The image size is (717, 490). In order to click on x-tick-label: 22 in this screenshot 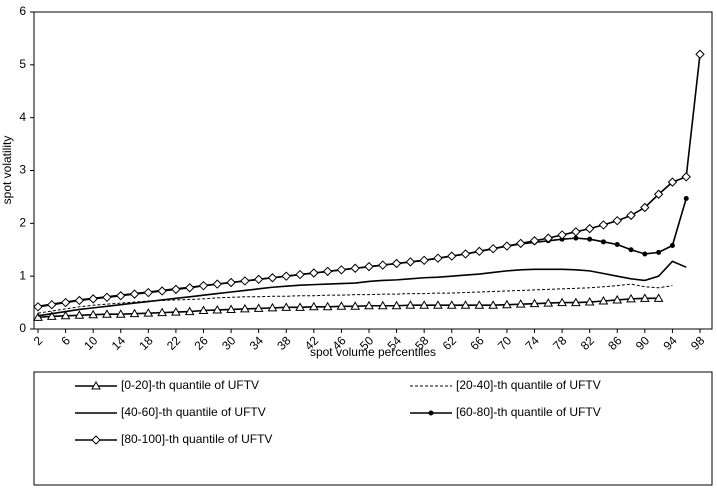, I will do `click(174, 343)`.